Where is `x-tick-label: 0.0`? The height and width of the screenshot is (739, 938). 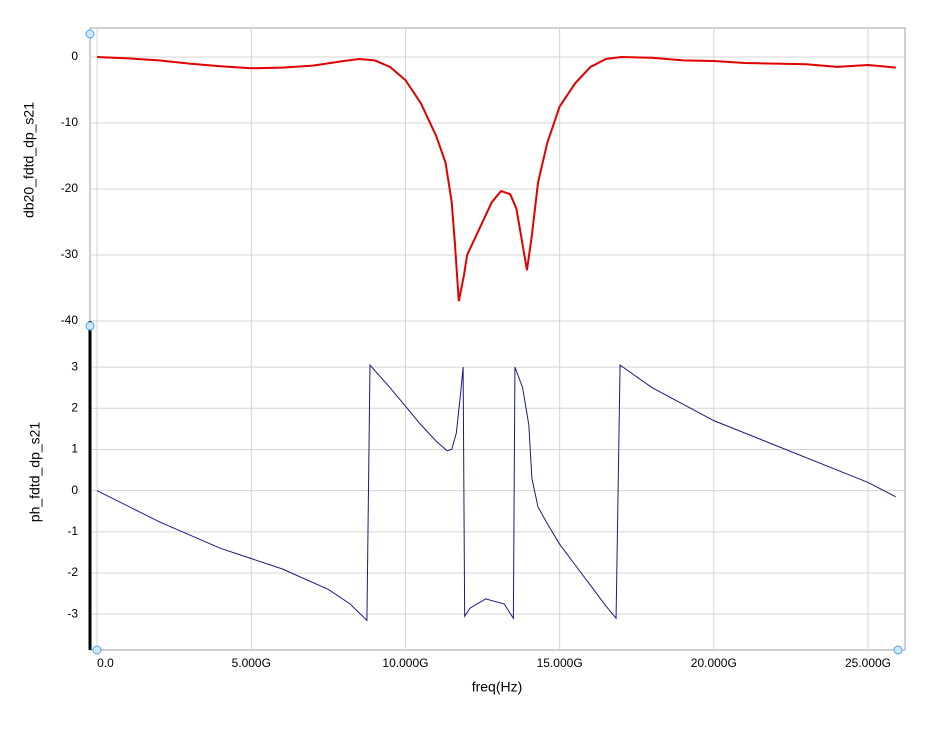 x-tick-label: 0.0 is located at coordinates (105, 663).